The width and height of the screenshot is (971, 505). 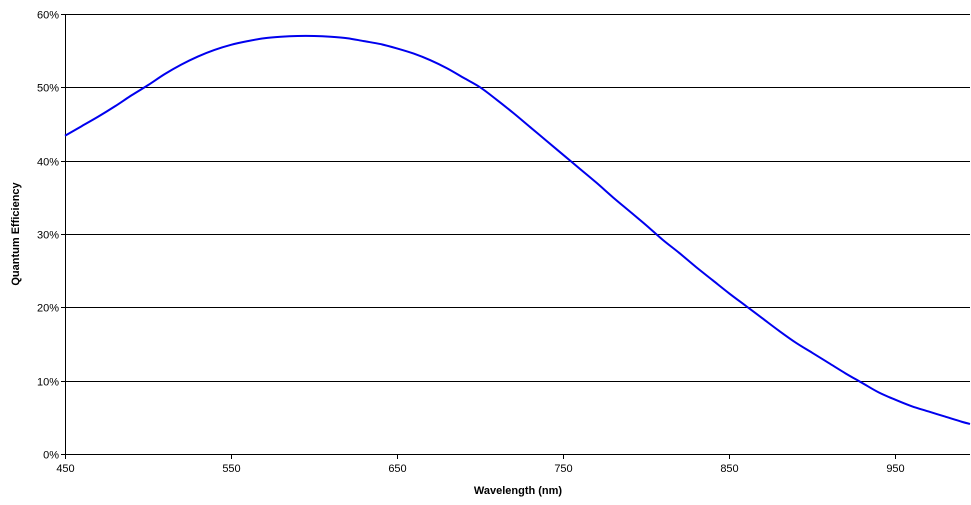 What do you see at coordinates (48, 383) in the screenshot?
I see `y-tick-label: 10%` at bounding box center [48, 383].